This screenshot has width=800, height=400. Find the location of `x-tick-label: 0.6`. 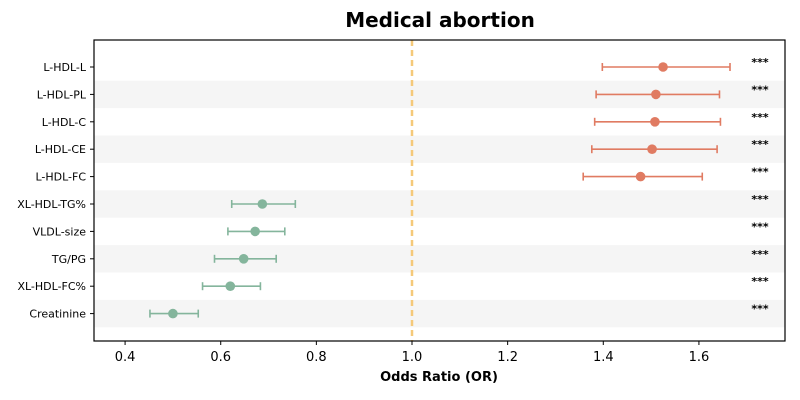

x-tick-label: 0.6 is located at coordinates (220, 357).